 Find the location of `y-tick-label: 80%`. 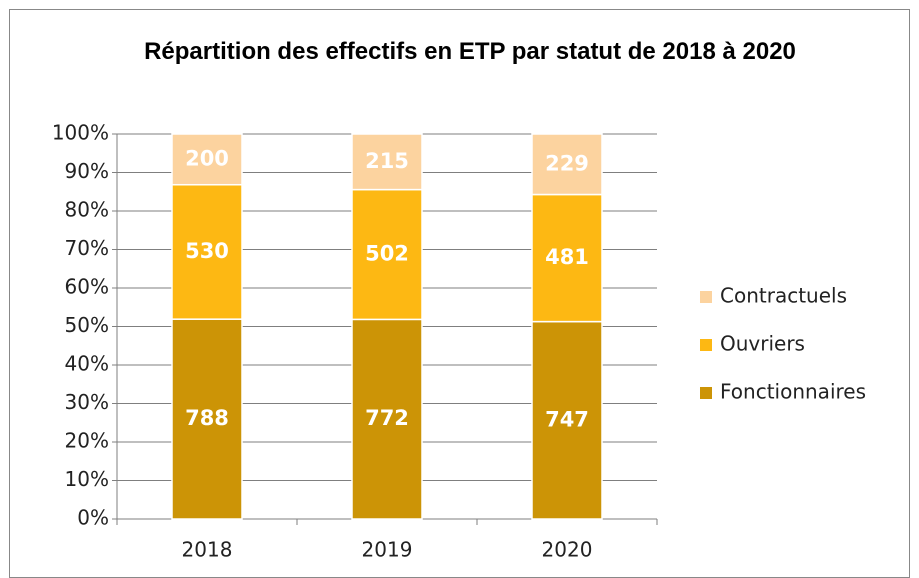

y-tick-label: 80% is located at coordinates (87, 210).